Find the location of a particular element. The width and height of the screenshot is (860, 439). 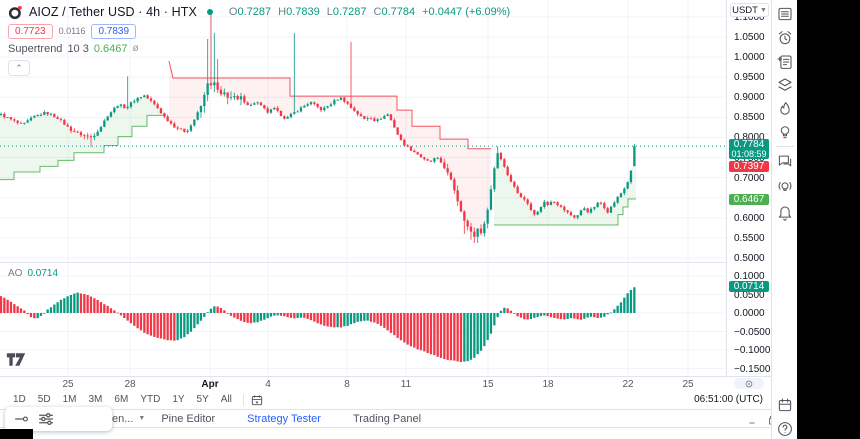

price-tick: 1.1000 is located at coordinates (749, 17).